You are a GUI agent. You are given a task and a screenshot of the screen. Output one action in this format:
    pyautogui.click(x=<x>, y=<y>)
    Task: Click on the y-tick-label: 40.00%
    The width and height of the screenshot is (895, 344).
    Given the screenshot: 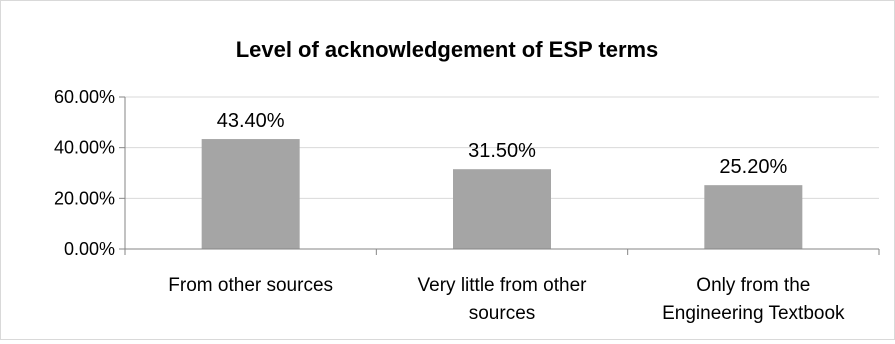 What is the action you would take?
    pyautogui.click(x=84, y=148)
    